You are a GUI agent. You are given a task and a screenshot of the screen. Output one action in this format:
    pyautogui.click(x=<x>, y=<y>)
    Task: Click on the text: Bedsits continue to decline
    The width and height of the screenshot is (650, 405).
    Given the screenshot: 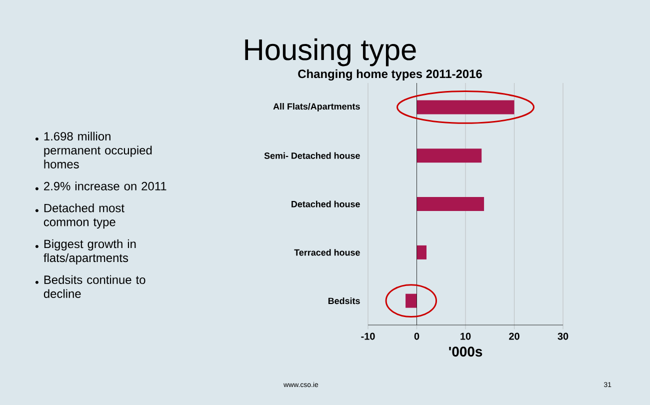 What is the action you would take?
    pyautogui.click(x=95, y=286)
    